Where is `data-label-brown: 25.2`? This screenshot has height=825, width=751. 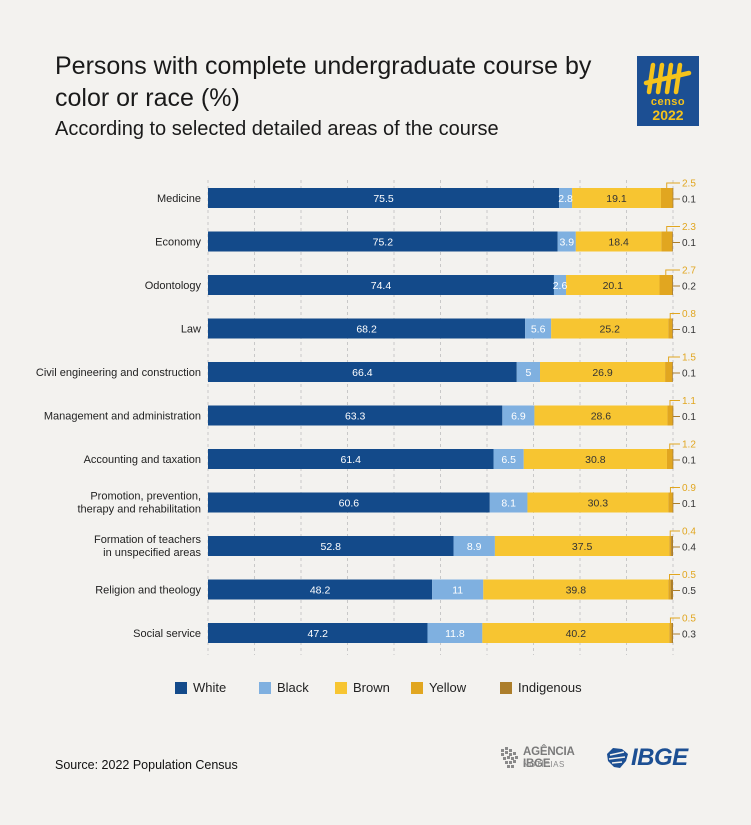 data-label-brown: 25.2 is located at coordinates (610, 330).